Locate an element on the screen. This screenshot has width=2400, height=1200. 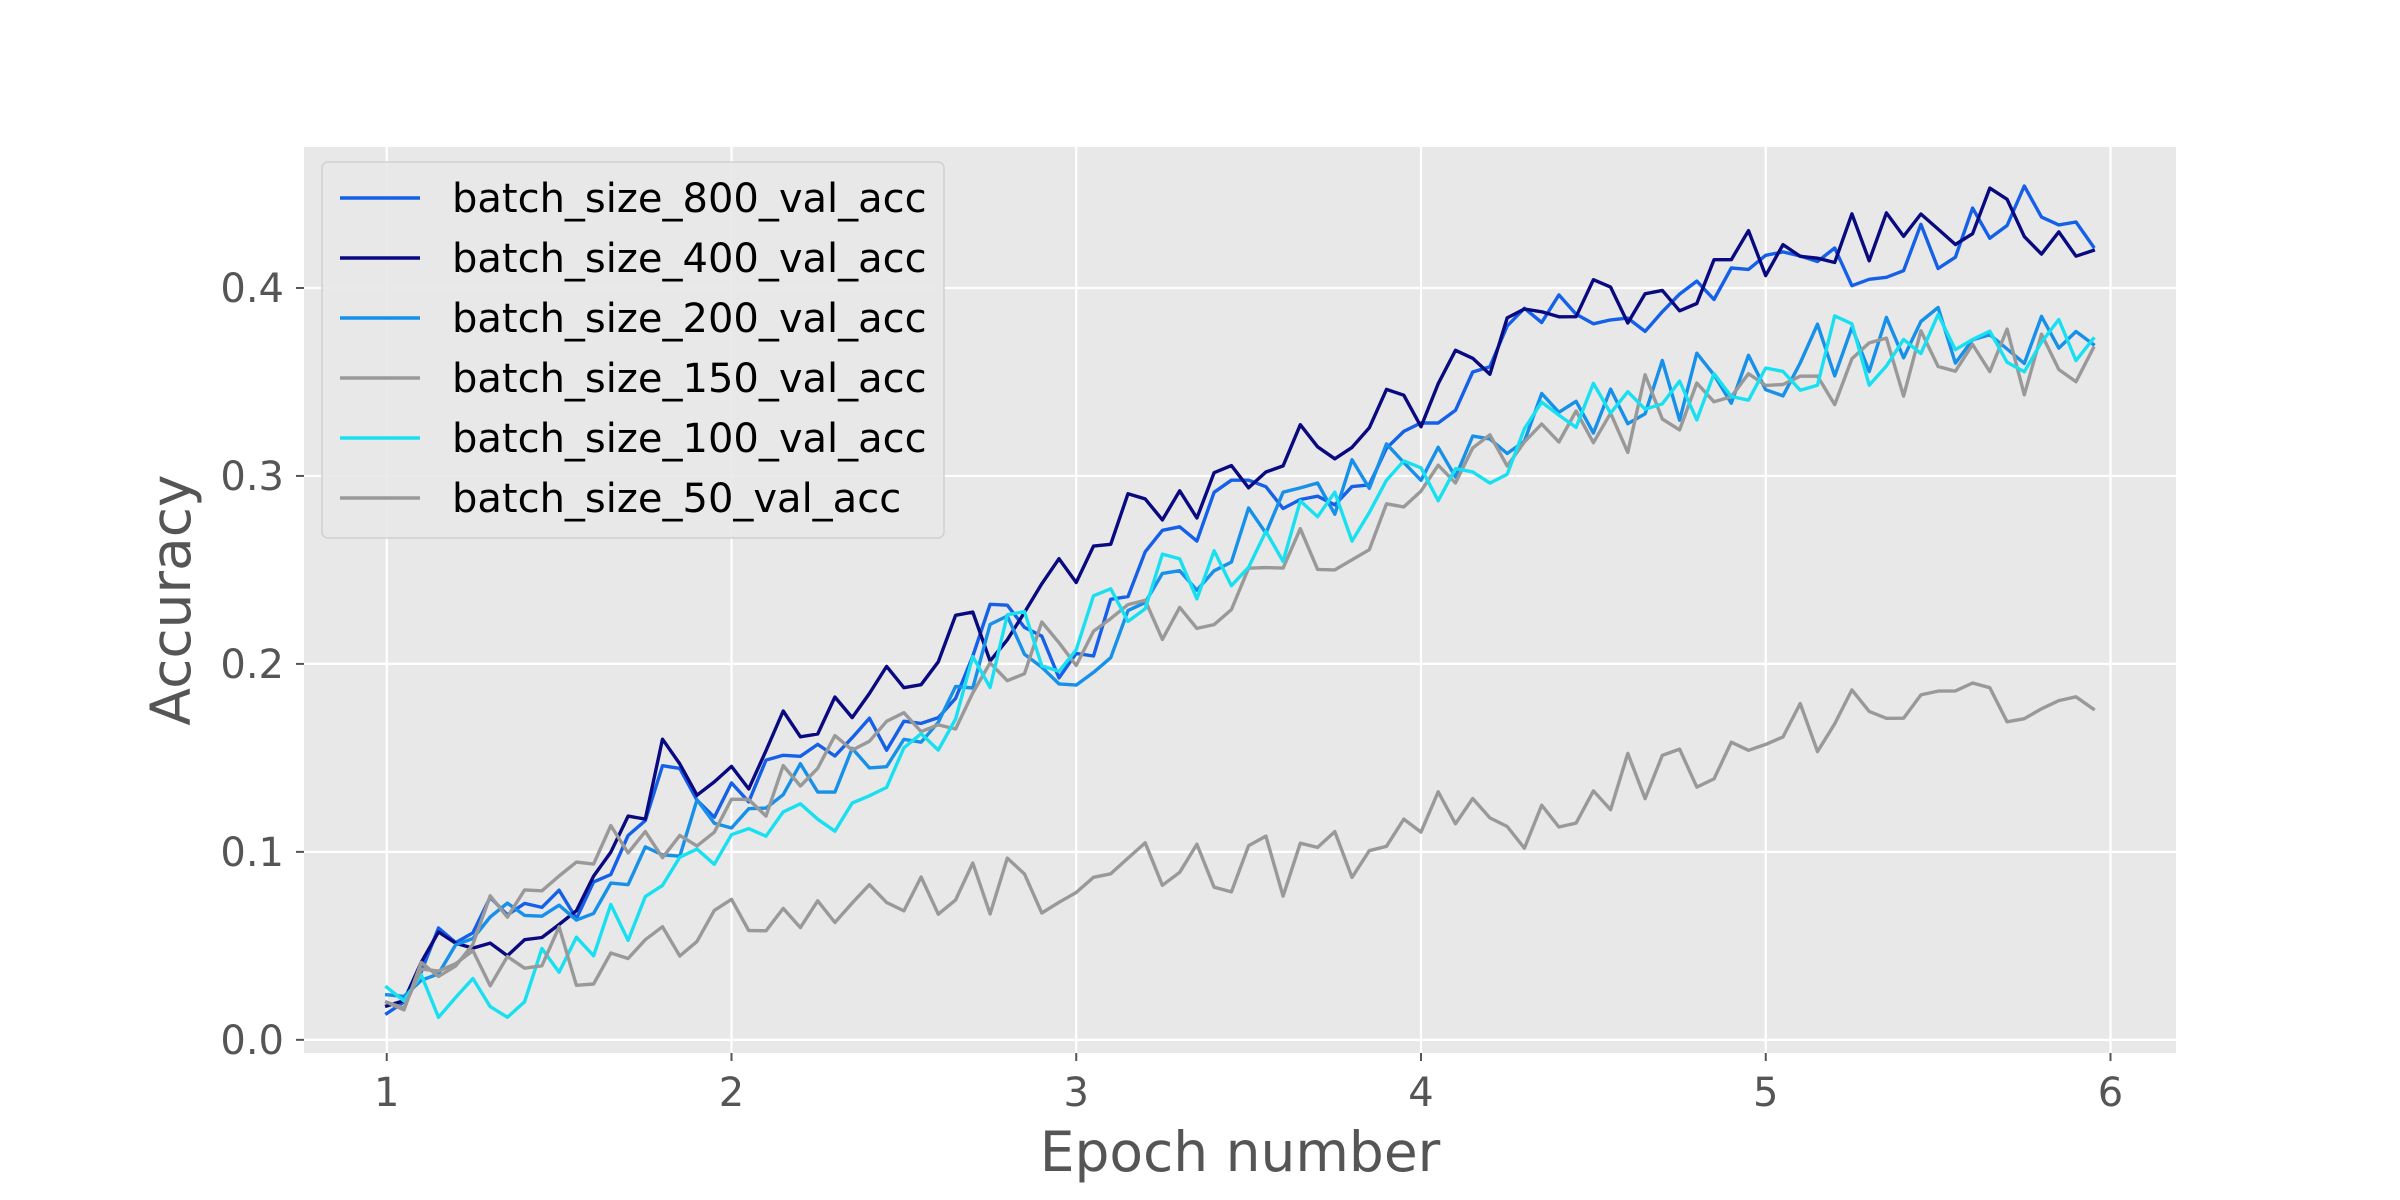
x-tick-label: 4 is located at coordinates (1420, 1093).